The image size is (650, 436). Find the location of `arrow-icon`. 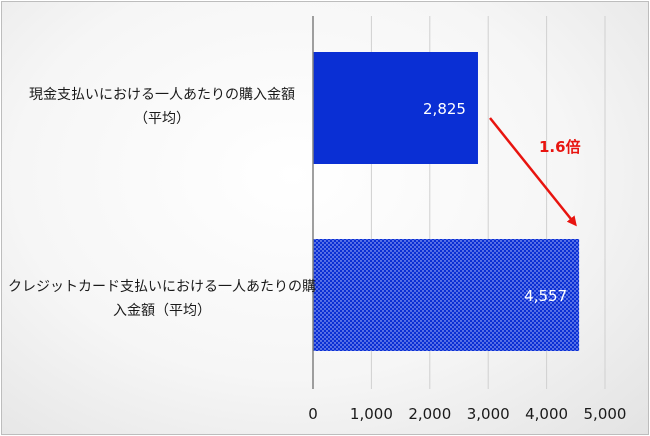

arrow-icon is located at coordinates (533, 172).